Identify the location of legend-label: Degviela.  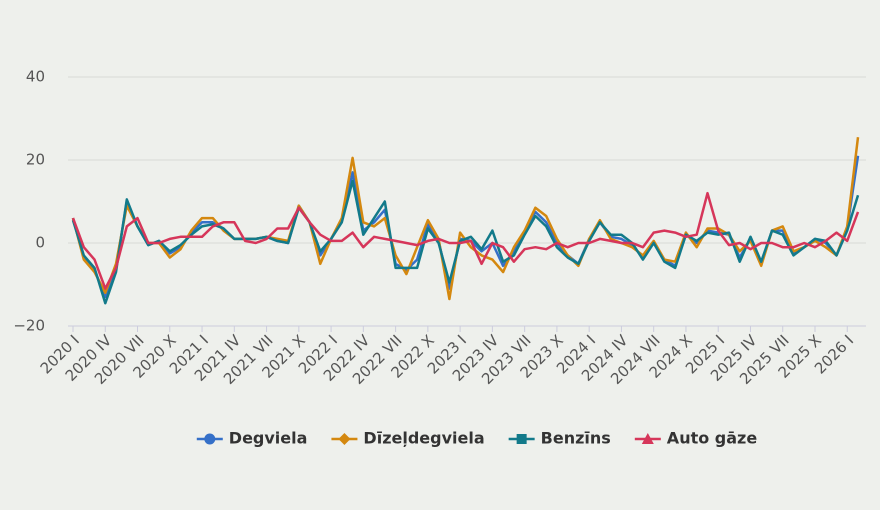
(268, 438).